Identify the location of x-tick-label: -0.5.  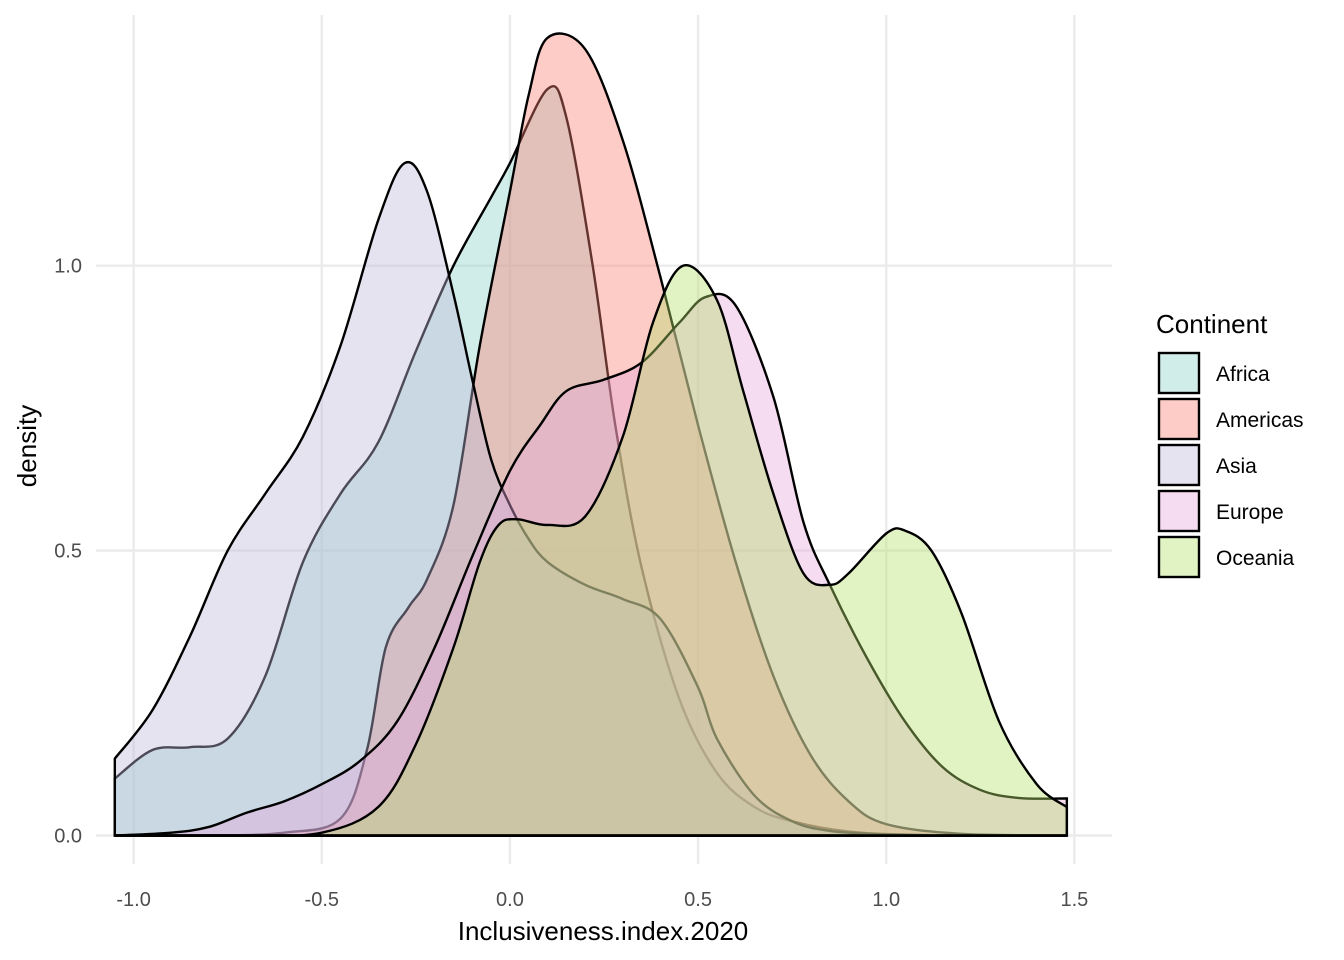
(322, 900).